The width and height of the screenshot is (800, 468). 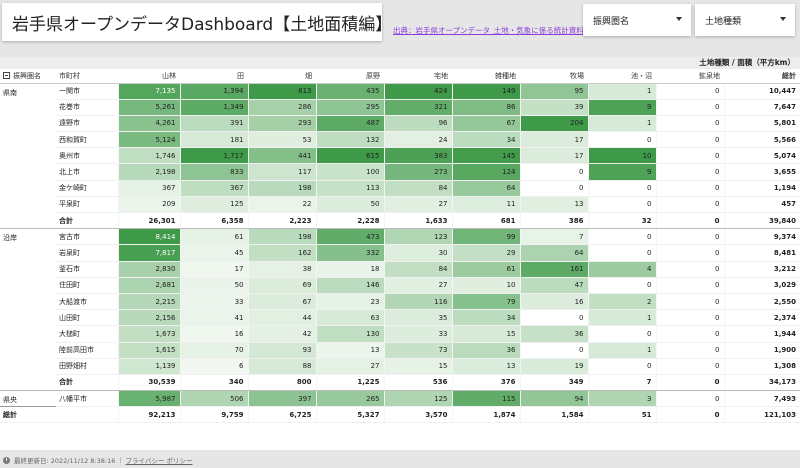 I want to click on grand-total-label: 総計, so click(x=59, y=415).